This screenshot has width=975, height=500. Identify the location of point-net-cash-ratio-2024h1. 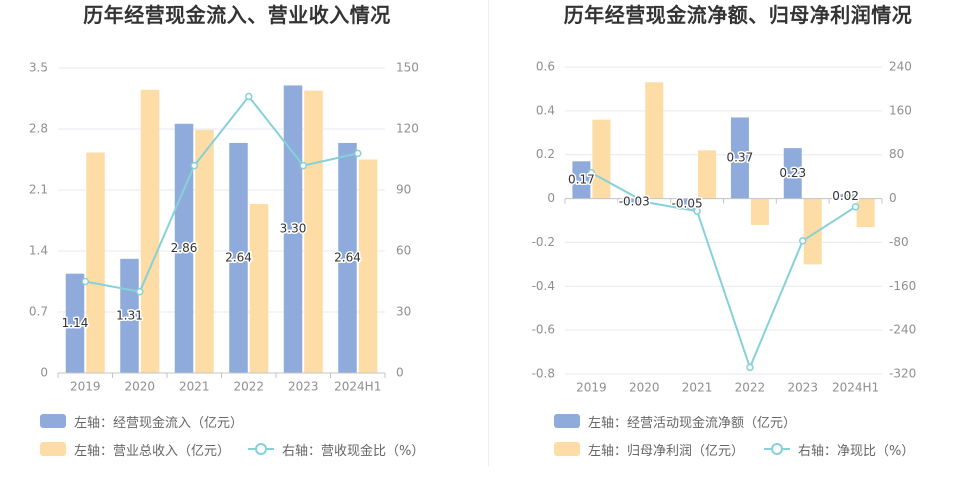
(855, 207).